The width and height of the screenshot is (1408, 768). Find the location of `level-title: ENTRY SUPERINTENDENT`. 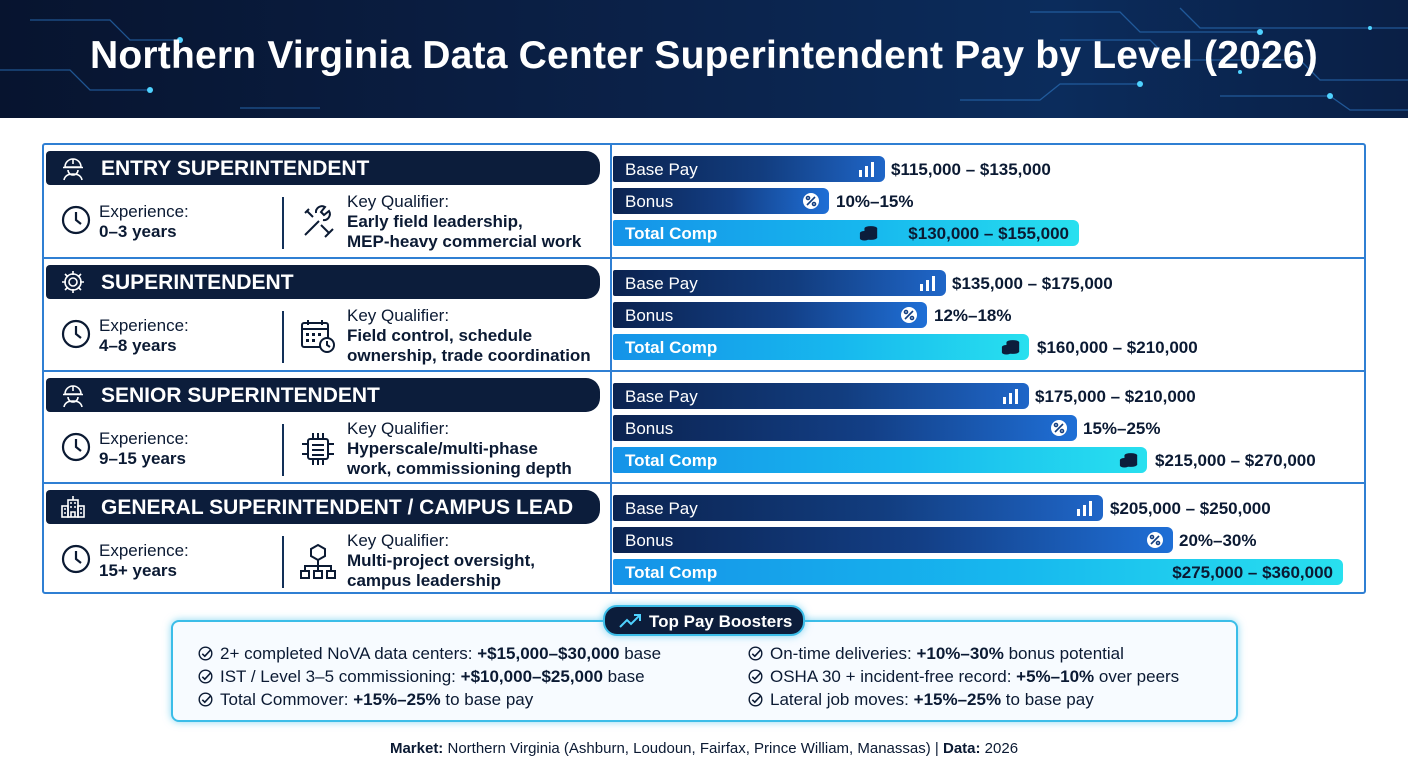

level-title: ENTRY SUPERINTENDENT is located at coordinates (235, 168).